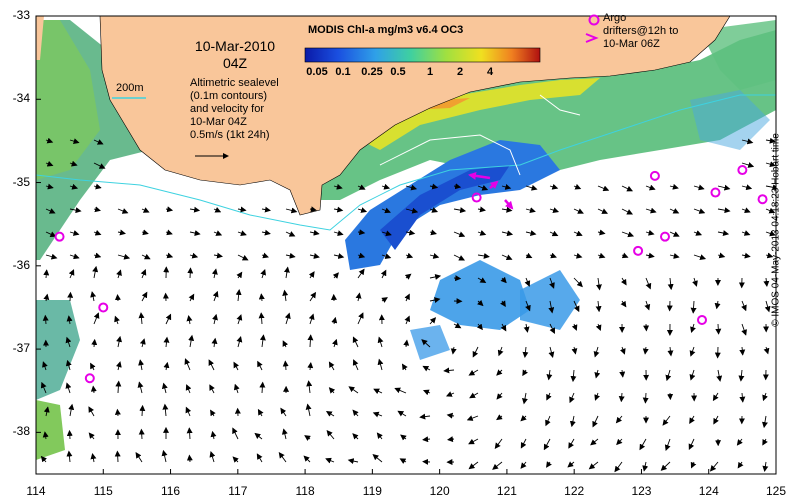 The height and width of the screenshot is (500, 800). What do you see at coordinates (234, 83) in the screenshot?
I see `legend-line: Altimetric sealevel` at bounding box center [234, 83].